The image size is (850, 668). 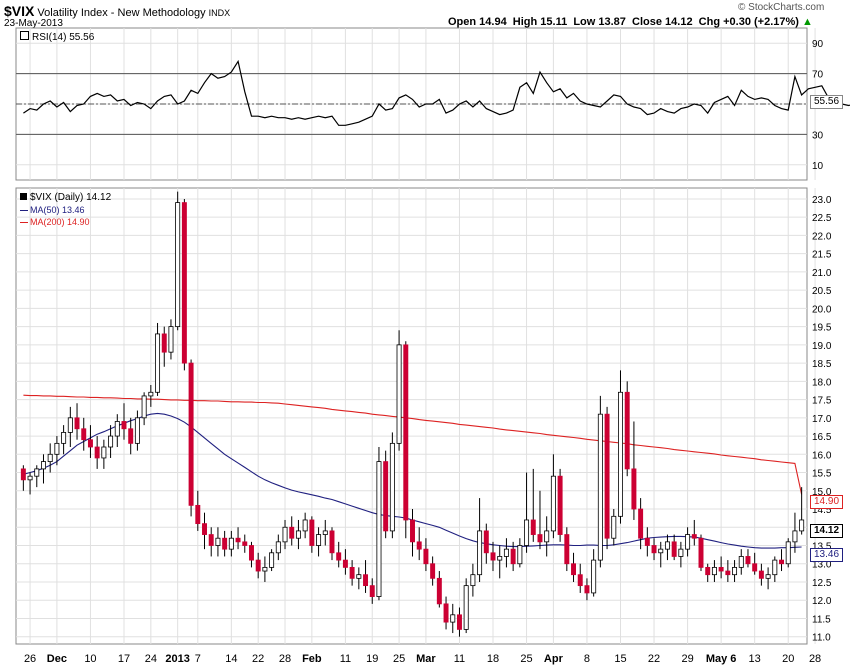 What do you see at coordinates (526, 659) in the screenshot?
I see `x-tick-label: 25` at bounding box center [526, 659].